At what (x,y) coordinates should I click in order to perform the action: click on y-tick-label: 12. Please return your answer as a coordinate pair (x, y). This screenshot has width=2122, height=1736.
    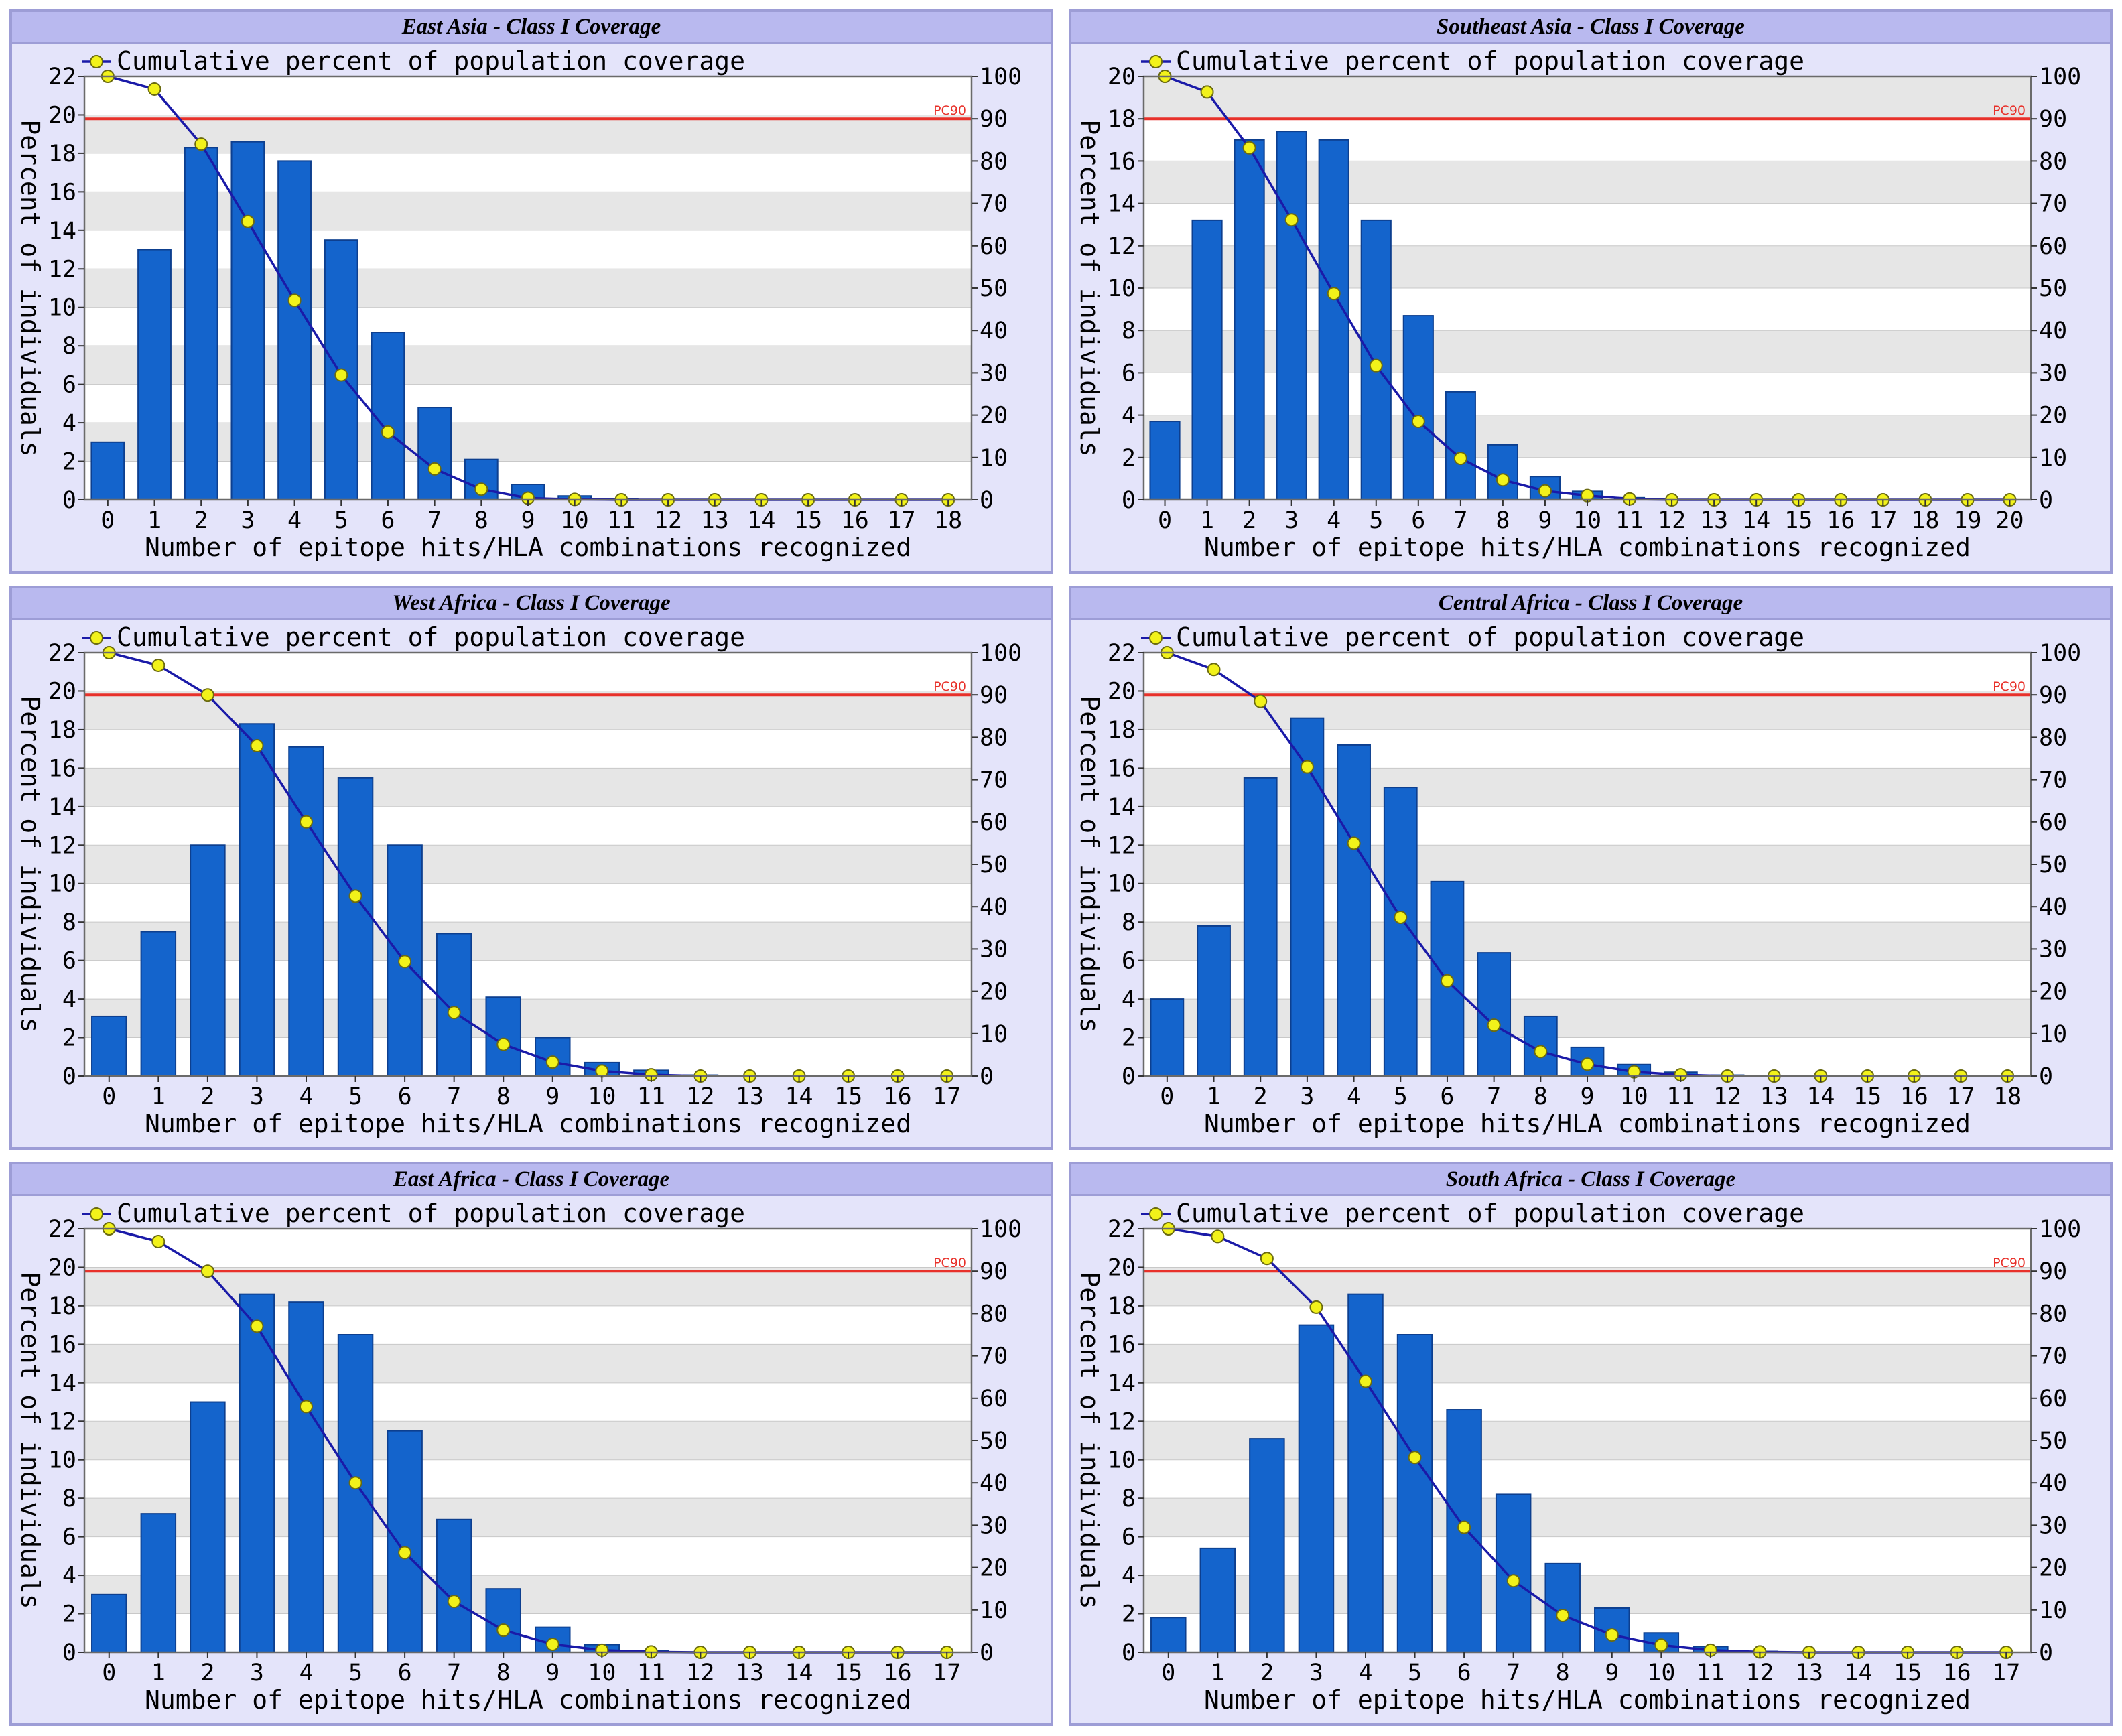
    Looking at the image, I should click on (1122, 845).